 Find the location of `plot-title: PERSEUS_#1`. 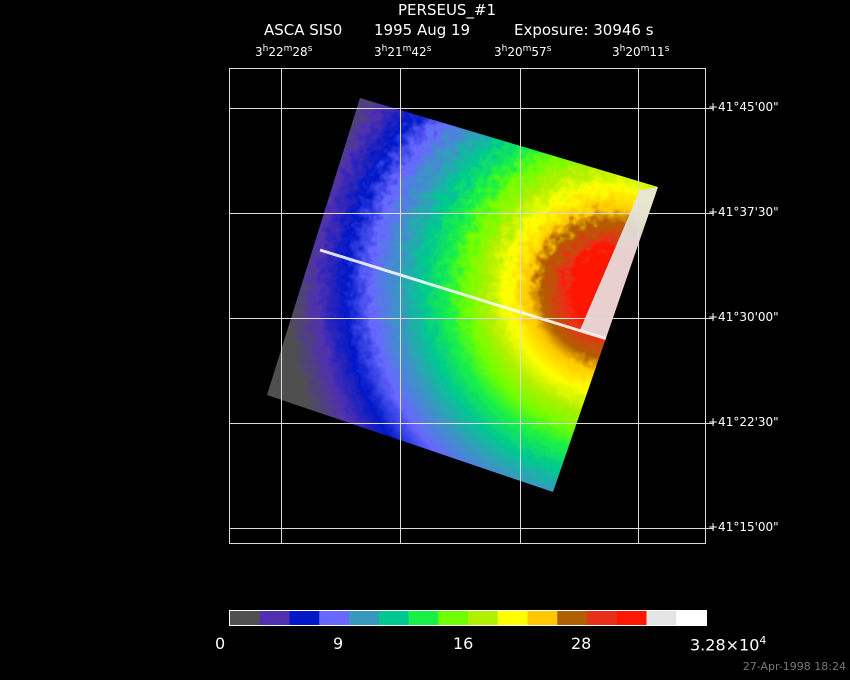

plot-title: PERSEUS_#1 is located at coordinates (447, 10).